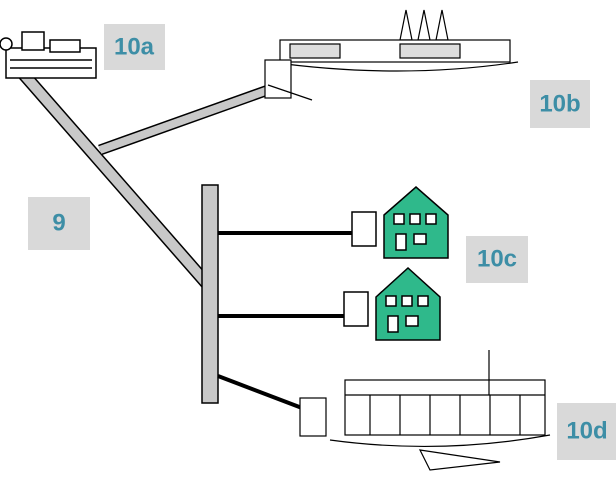  I want to click on distribution-bar, so click(210, 294).